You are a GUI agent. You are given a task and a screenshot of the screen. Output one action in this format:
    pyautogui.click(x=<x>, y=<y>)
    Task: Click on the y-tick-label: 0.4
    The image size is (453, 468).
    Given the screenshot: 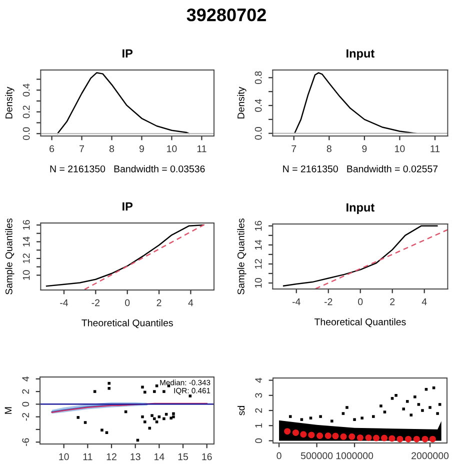 What is the action you would take?
    pyautogui.click(x=258, y=105)
    